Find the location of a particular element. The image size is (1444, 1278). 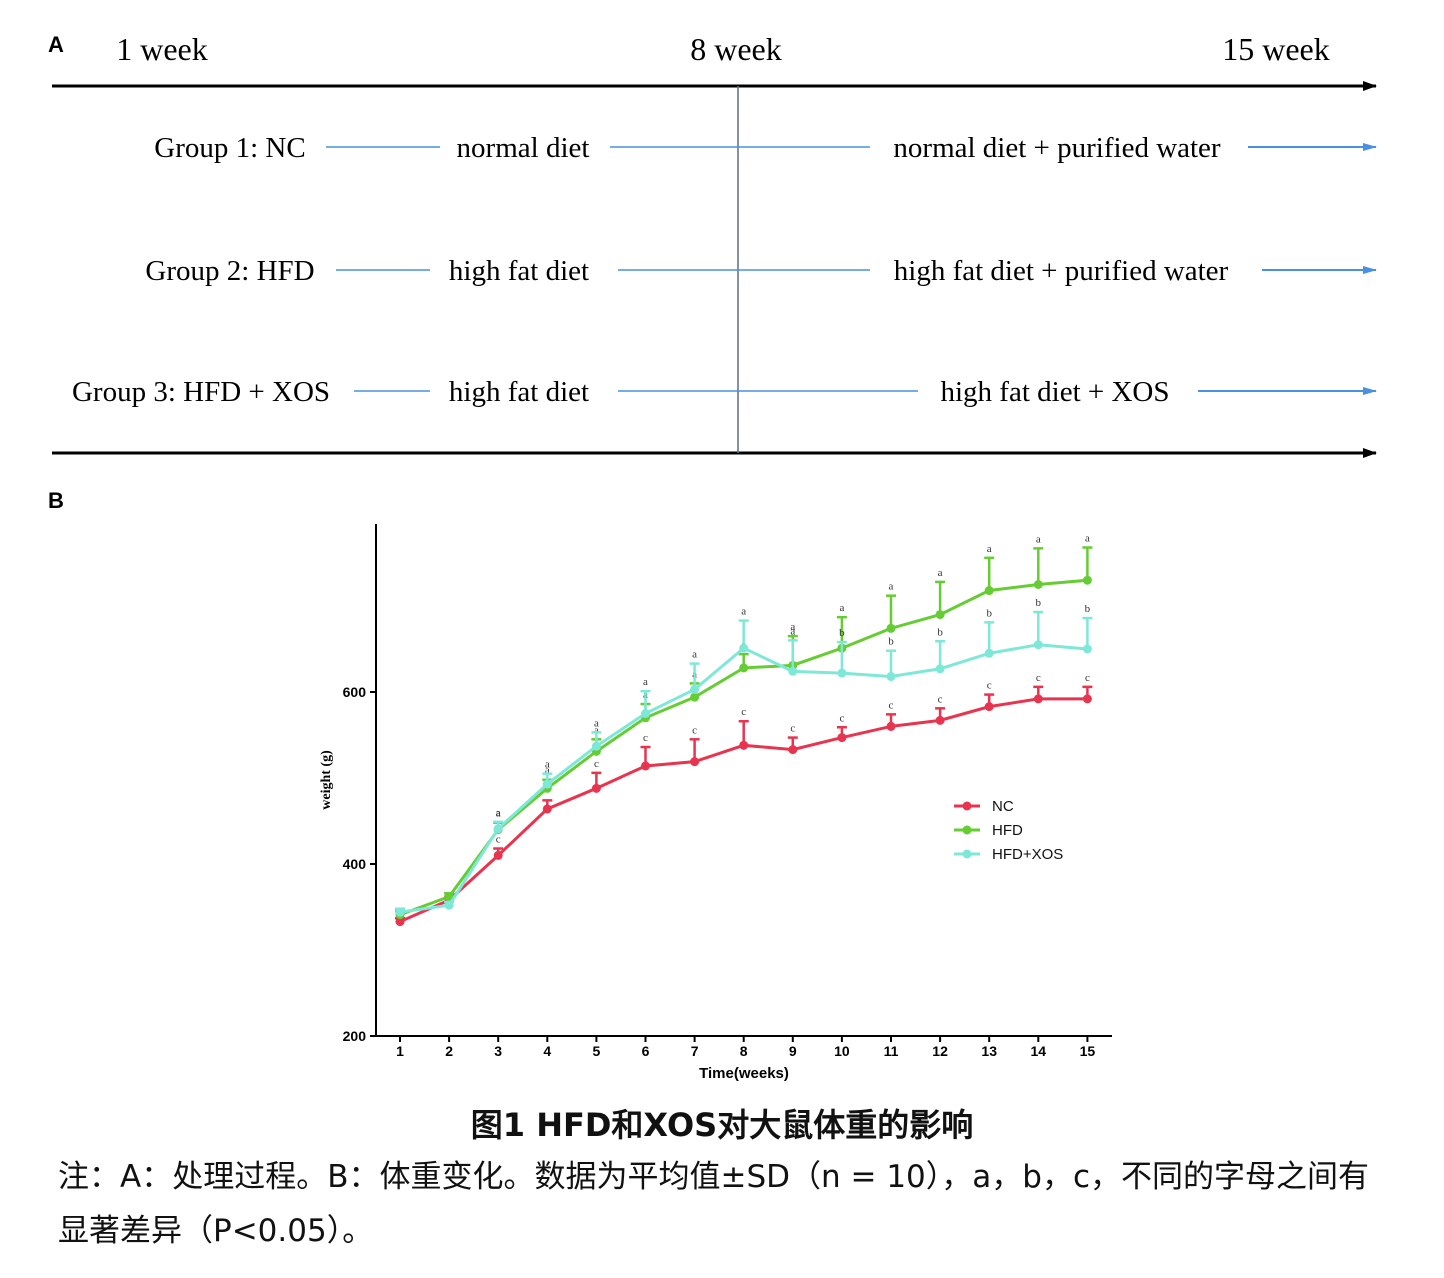

x-ticks: 1 2 3 4 5 6 7 8 9 10 11 12 13 14 15 is located at coordinates (745, 1047).